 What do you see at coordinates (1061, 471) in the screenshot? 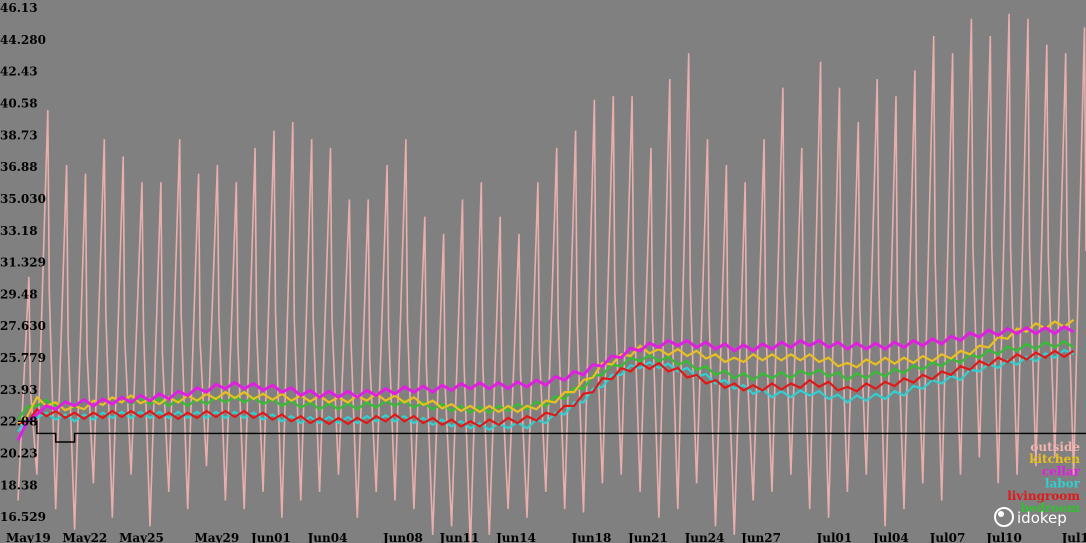
I see `legend-item-cellar: cellar` at bounding box center [1061, 471].